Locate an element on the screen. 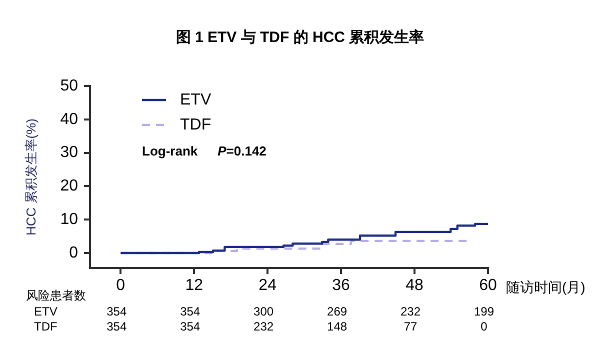 The height and width of the screenshot is (342, 601). y-tick-label: 10 is located at coordinates (69, 219).